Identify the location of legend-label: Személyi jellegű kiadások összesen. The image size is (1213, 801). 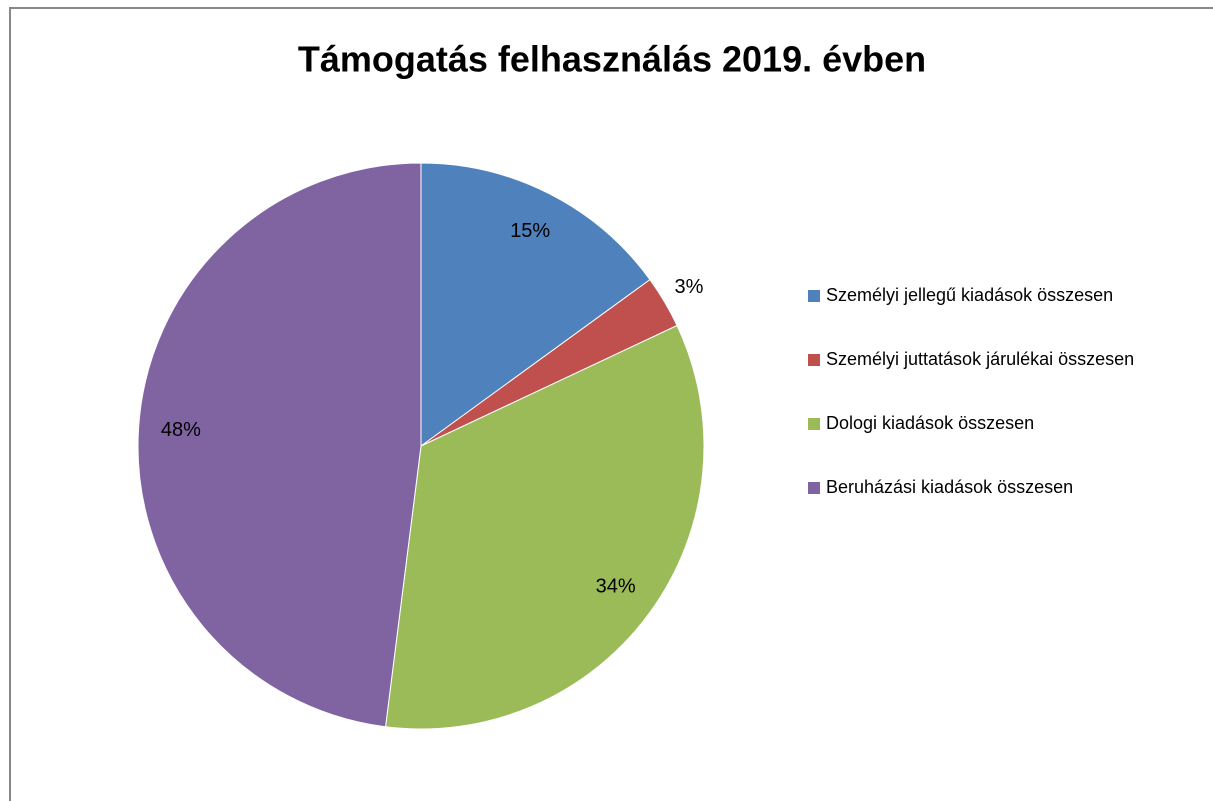
(969, 295).